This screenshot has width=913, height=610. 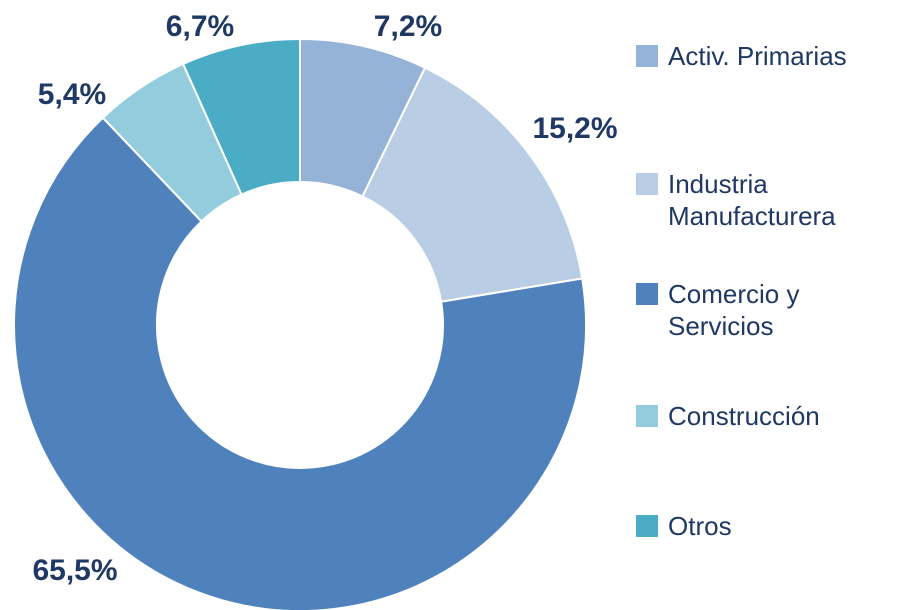 I want to click on legend-item: Activ. Primarias, so click(x=772, y=56).